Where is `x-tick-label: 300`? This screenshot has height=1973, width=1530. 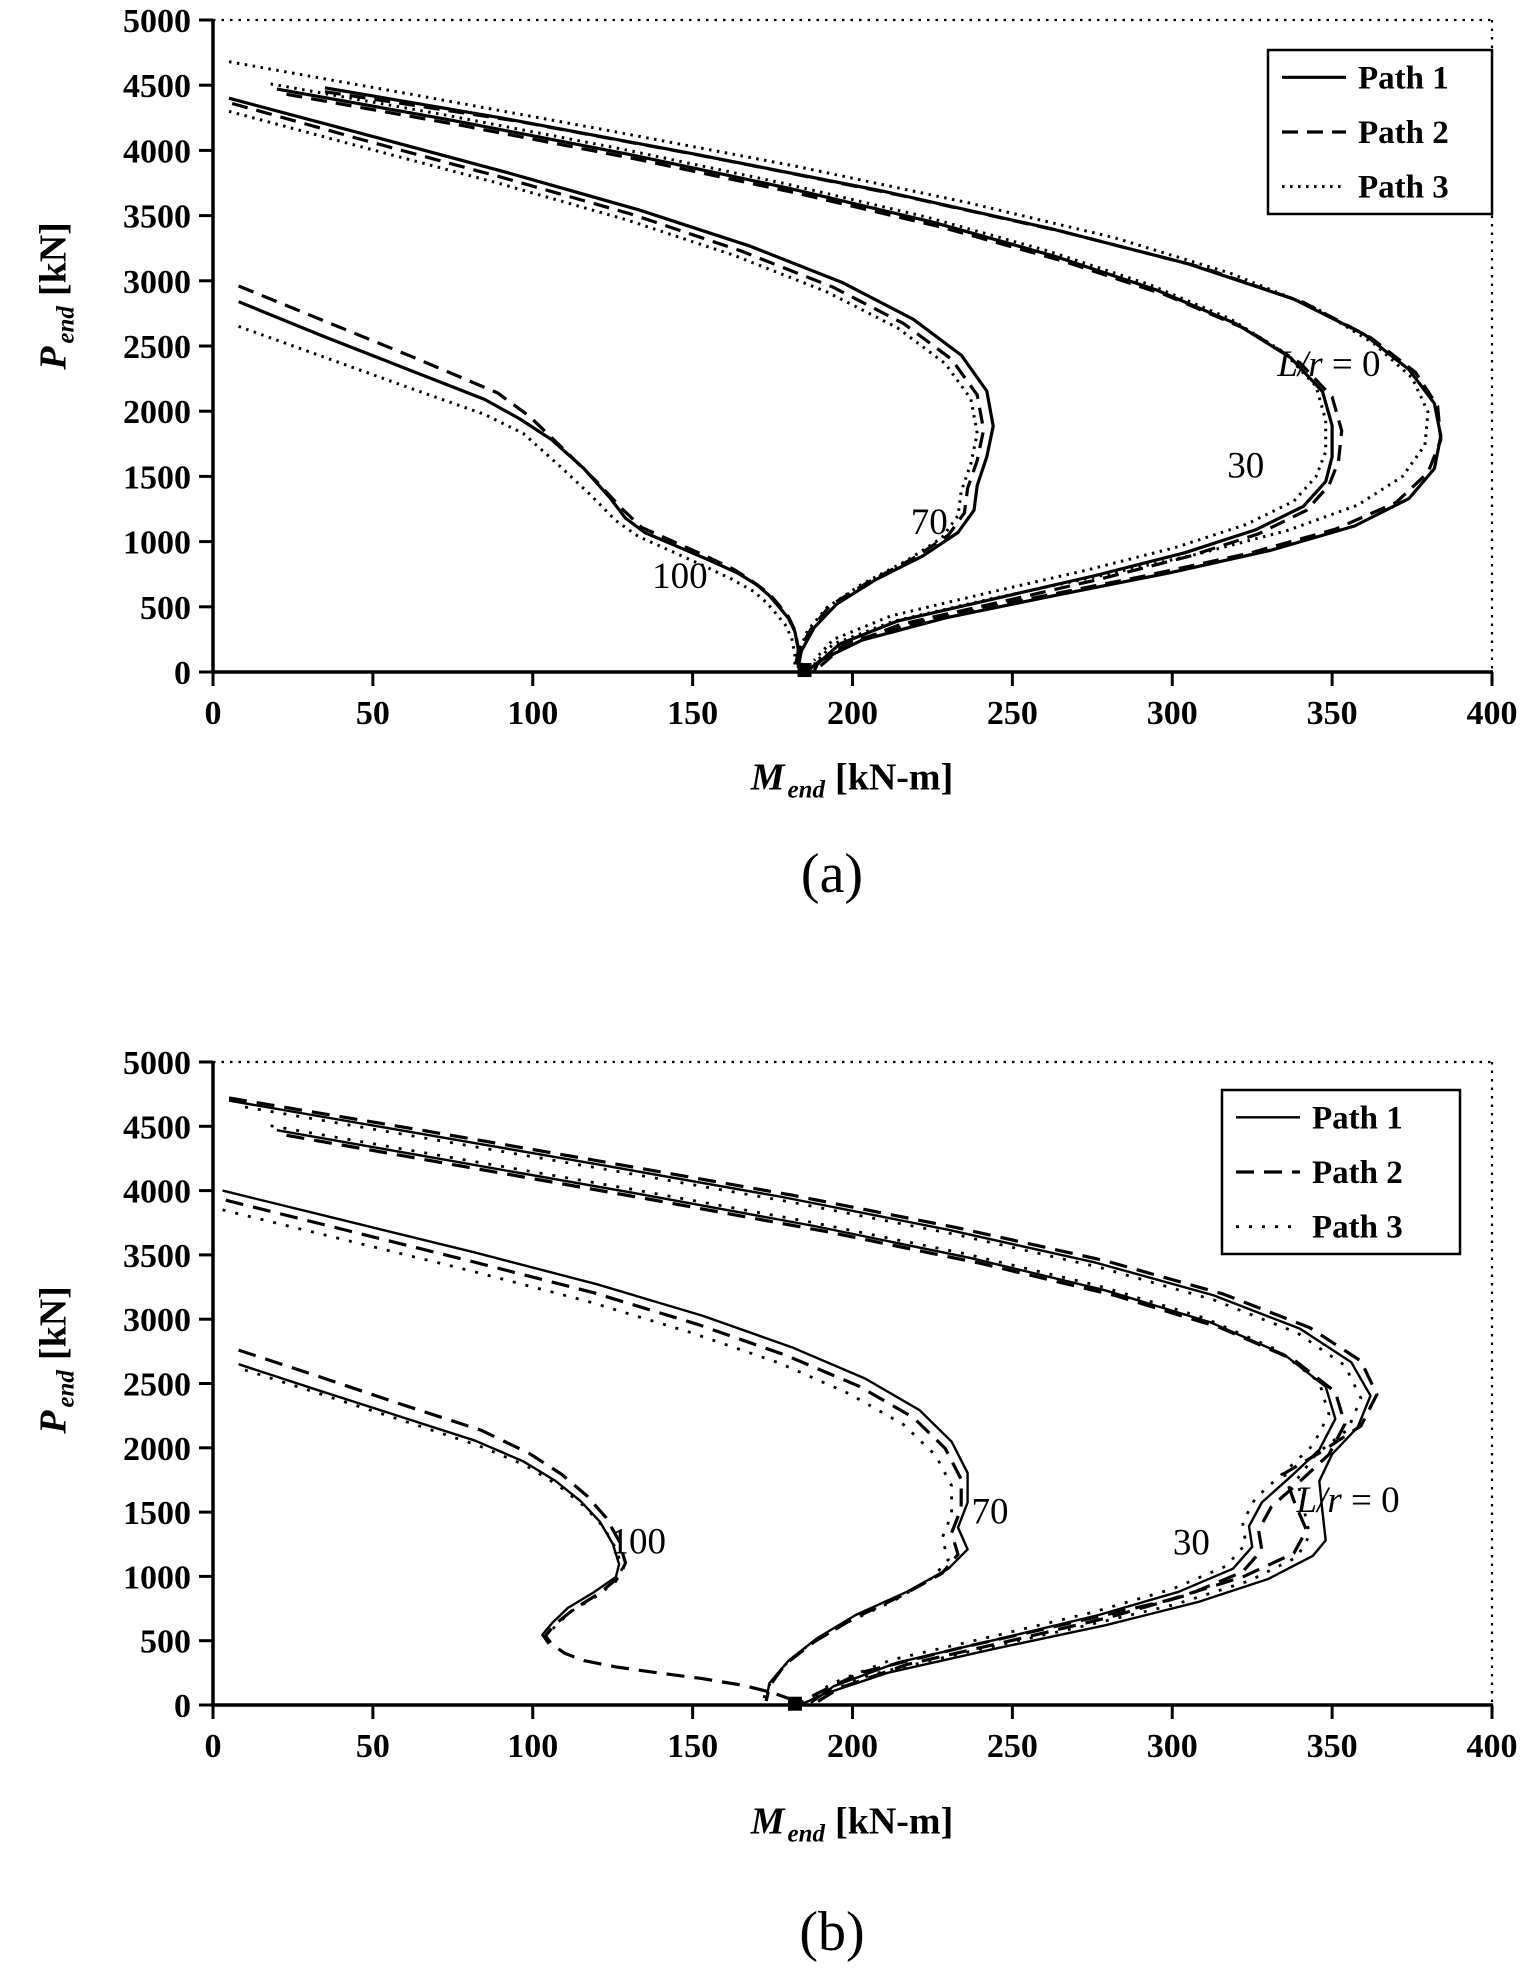
x-tick-label: 300 is located at coordinates (1172, 1746).